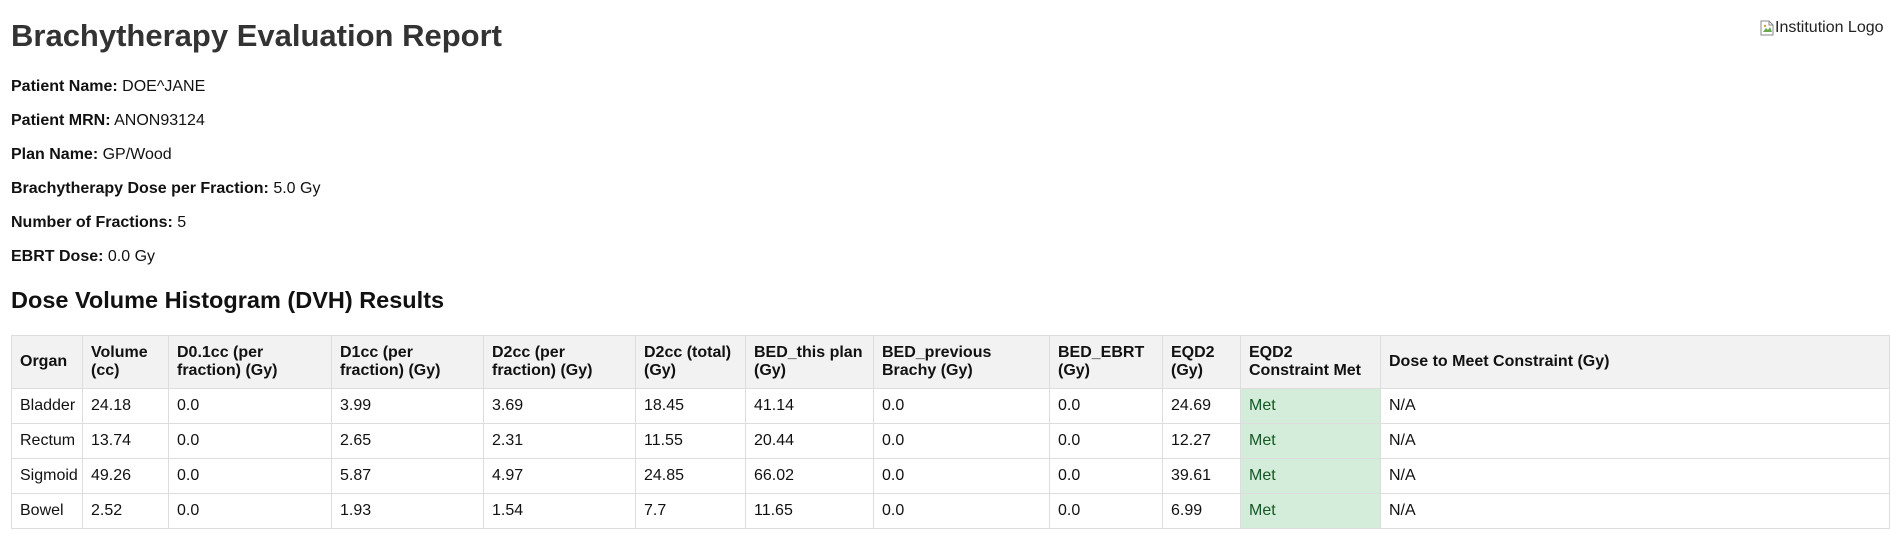 The width and height of the screenshot is (1901, 540). Describe the element at coordinates (1201, 476) in the screenshot. I see `table-cell: 39.61` at that location.